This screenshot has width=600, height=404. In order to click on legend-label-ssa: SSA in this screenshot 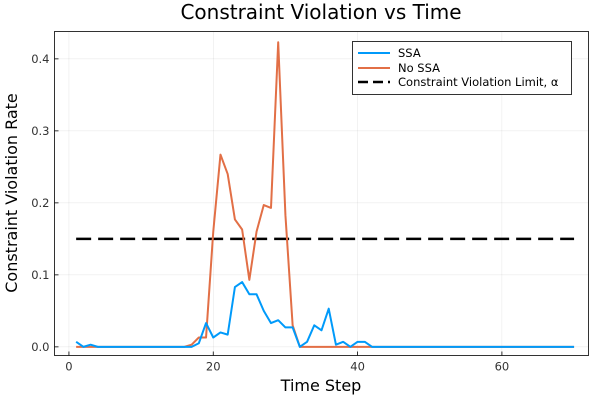, I will do `click(409, 53)`.